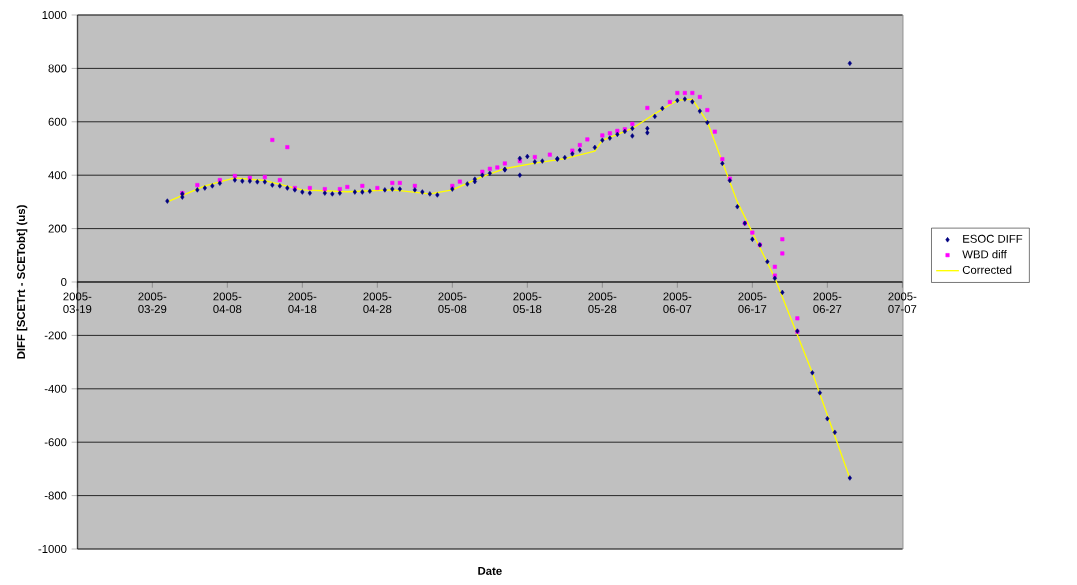 Image resolution: width=1077 pixels, height=585 pixels. What do you see at coordinates (57, 68) in the screenshot?
I see `y-tick-label: 800` at bounding box center [57, 68].